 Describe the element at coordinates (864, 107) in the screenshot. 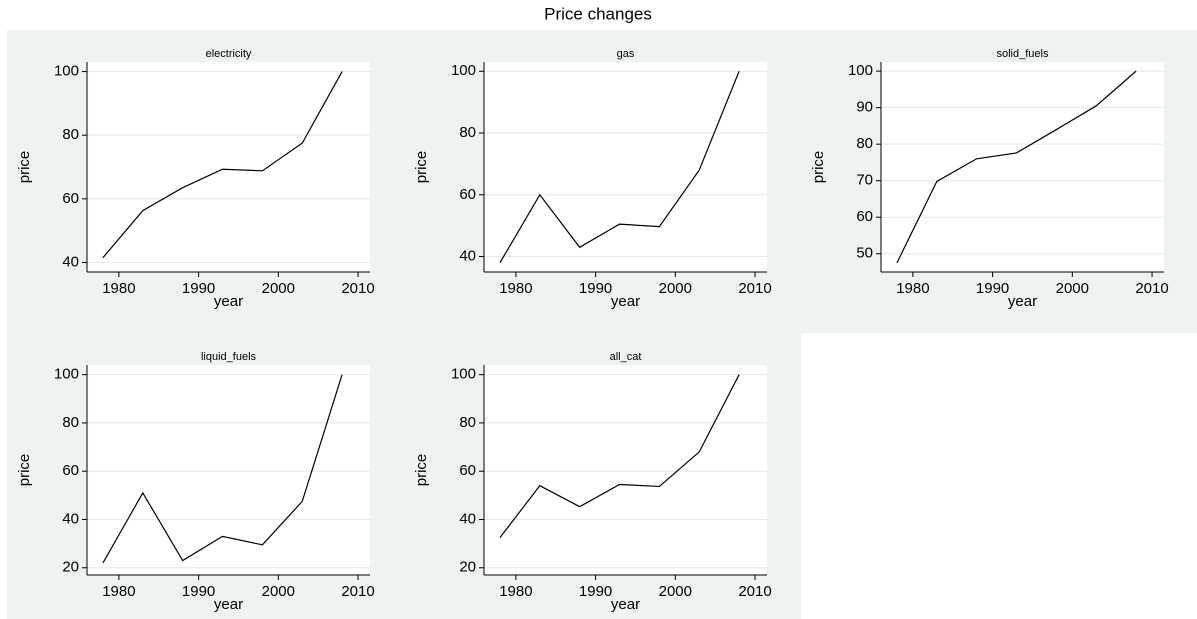

I see `y-tick-label: 90` at that location.